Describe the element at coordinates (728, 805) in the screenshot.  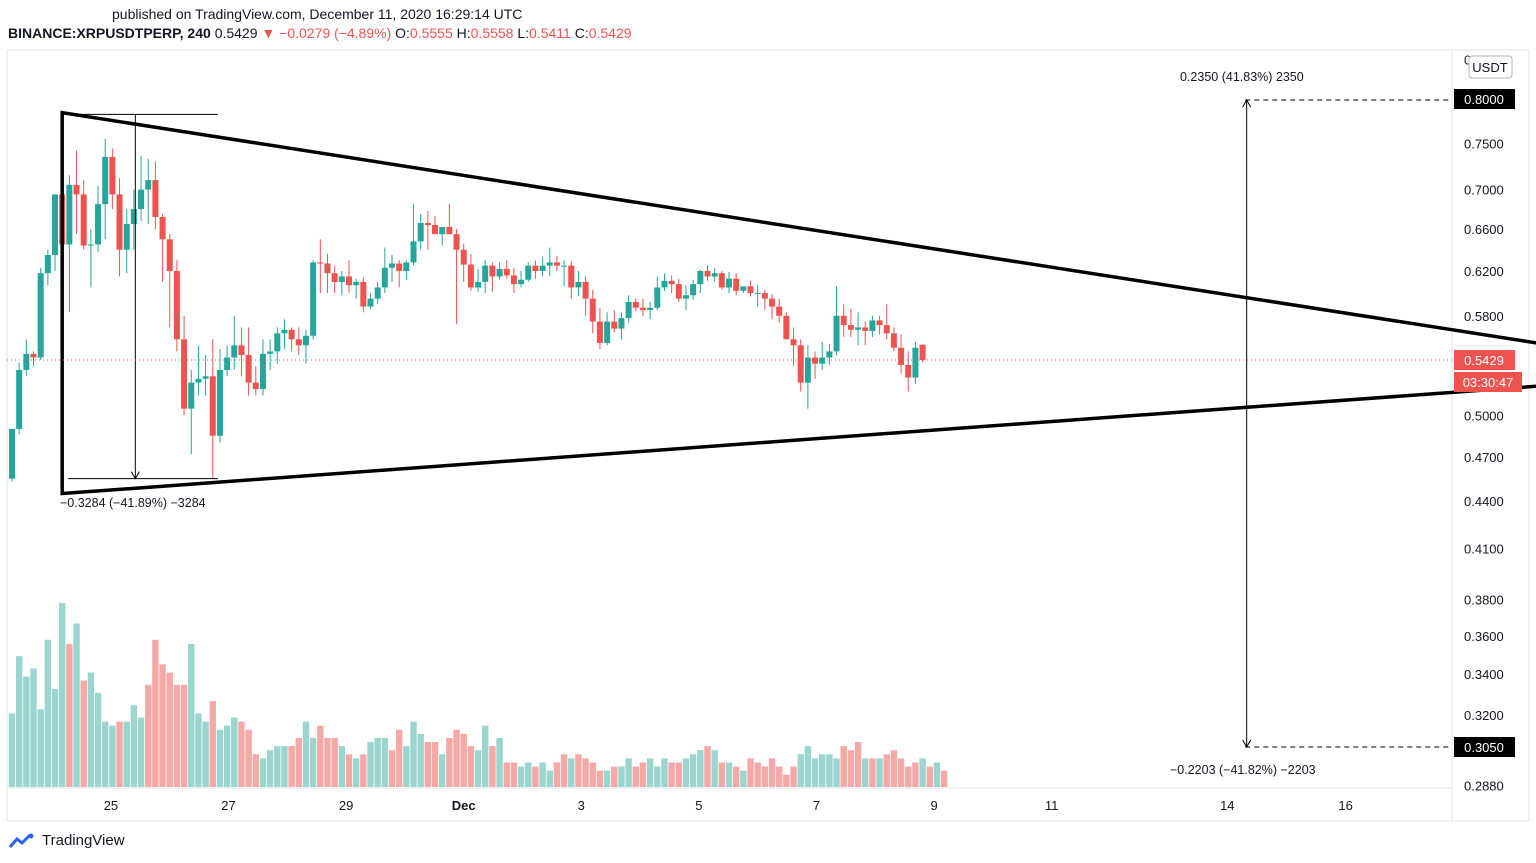
I see `time-axis: 25 27 29 Dec 3 5 7 9 11 14 16` at that location.